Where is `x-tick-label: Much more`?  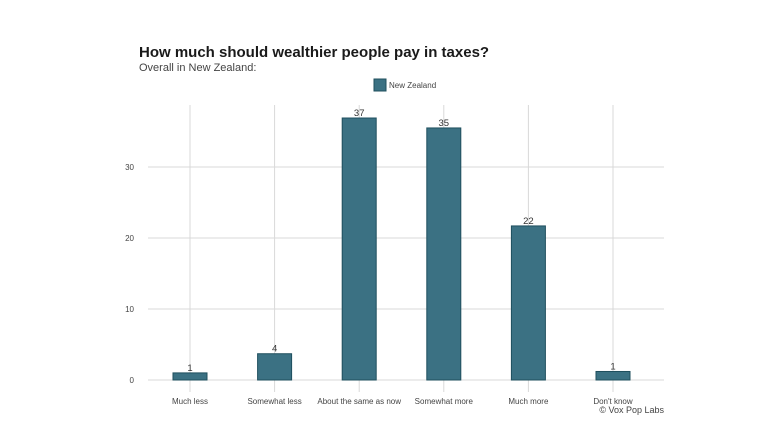
x-tick-label: Much more is located at coordinates (528, 401).